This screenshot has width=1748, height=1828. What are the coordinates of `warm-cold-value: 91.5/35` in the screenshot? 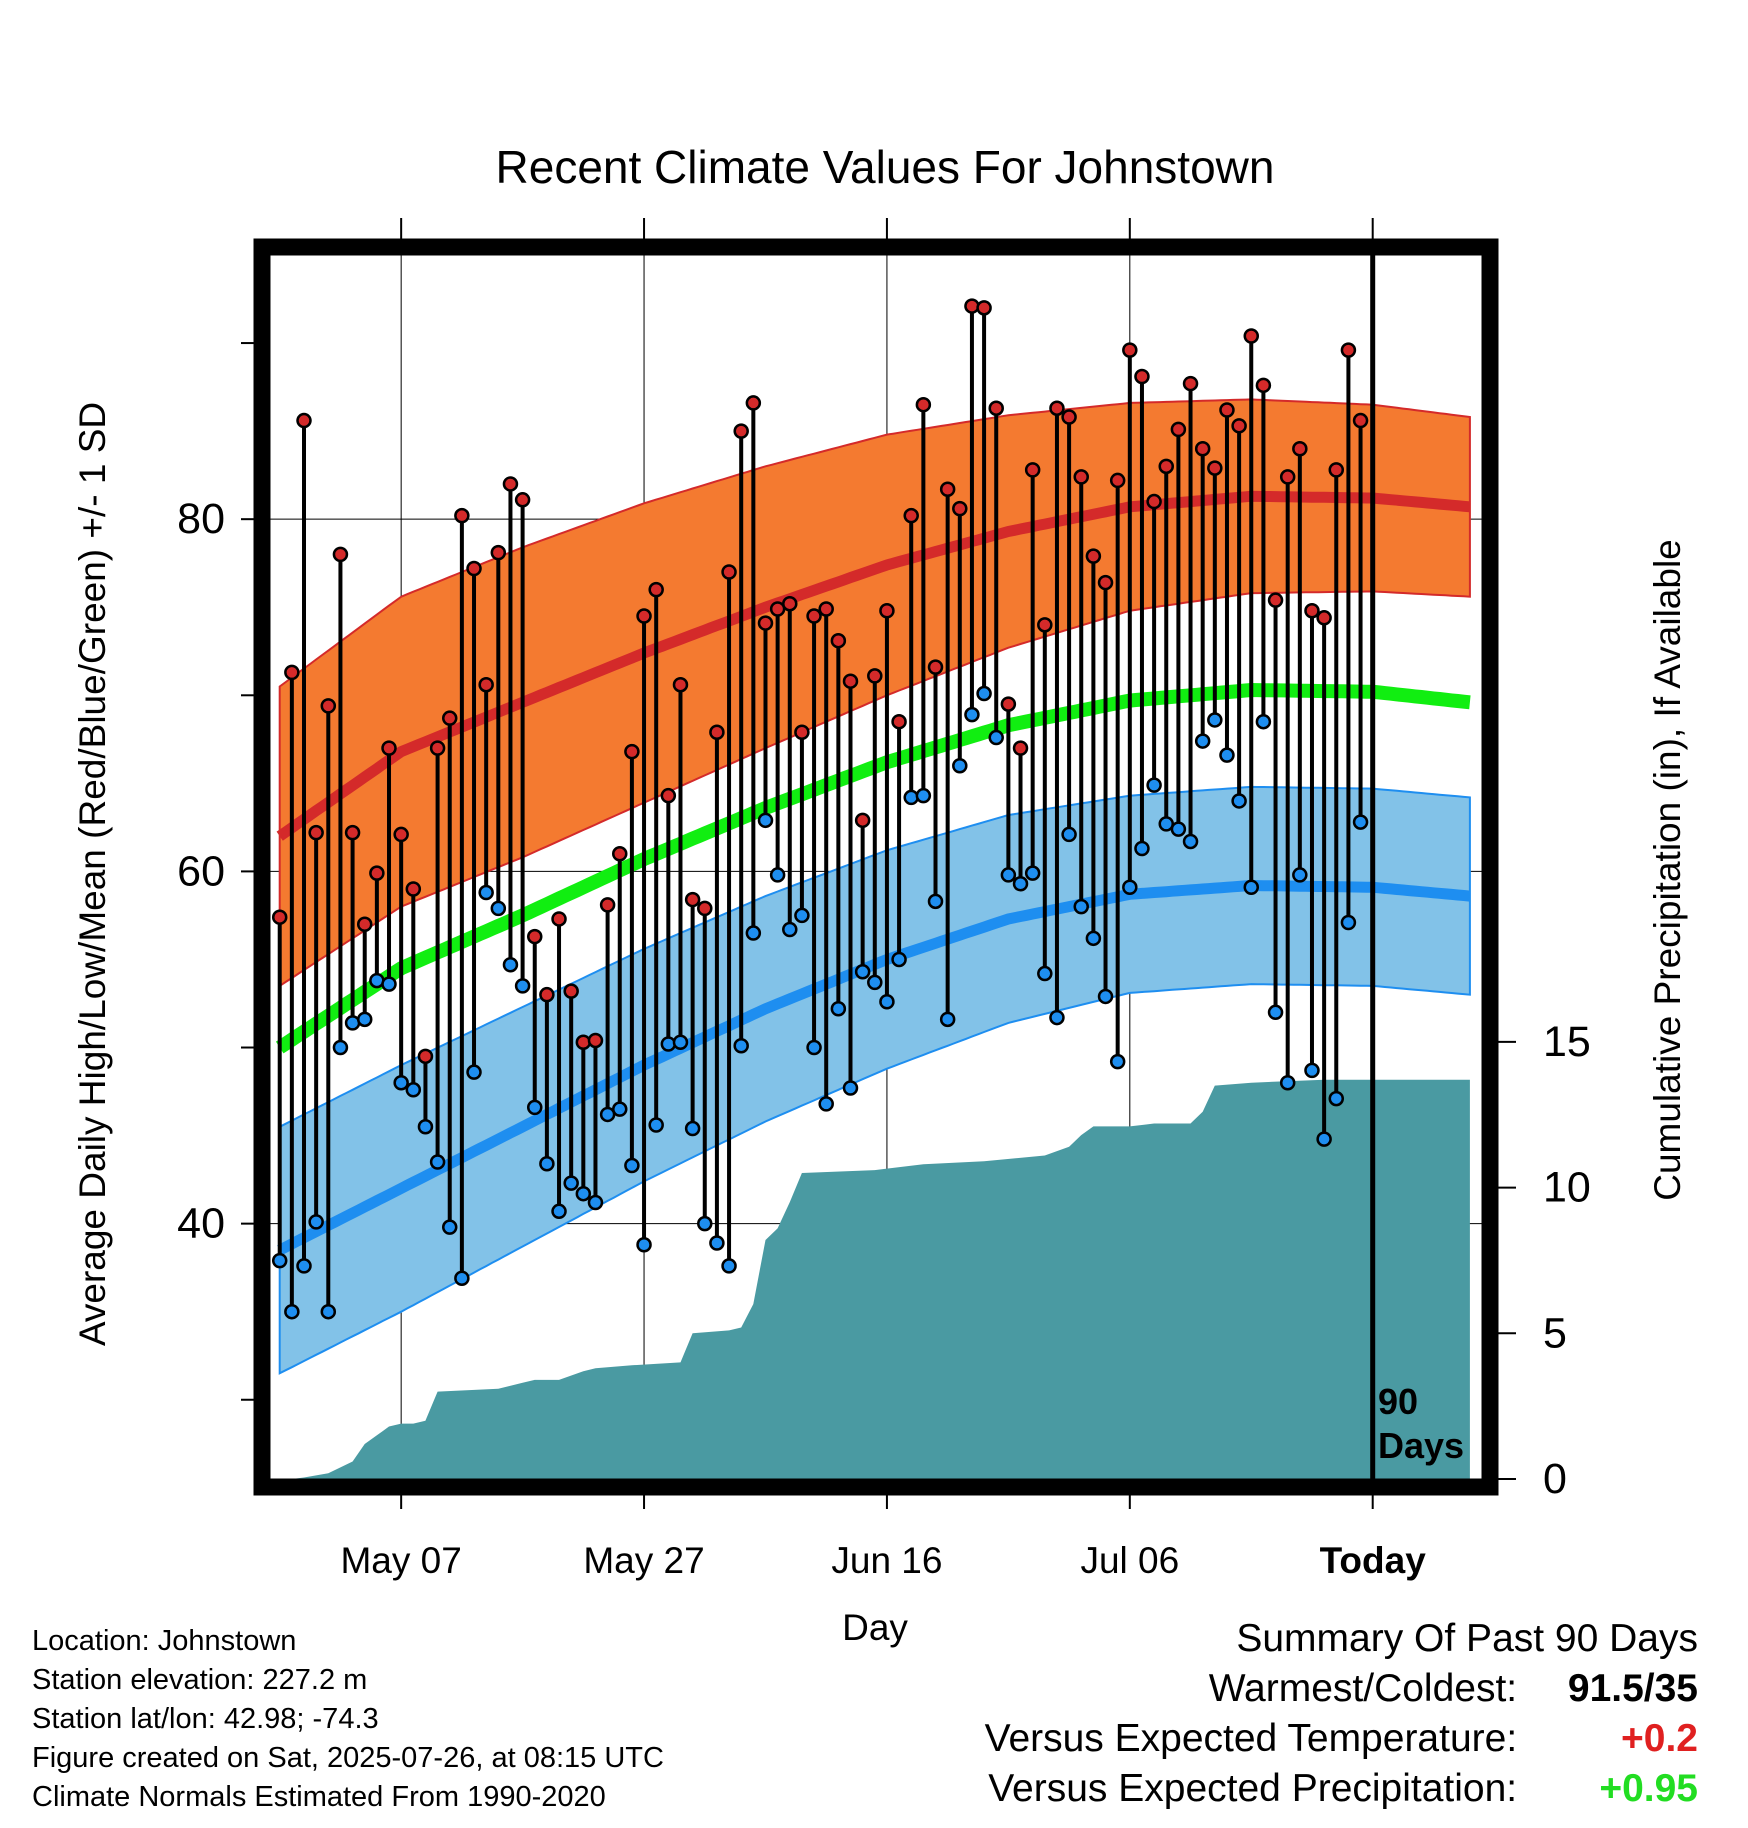 It's located at (1632, 1688).